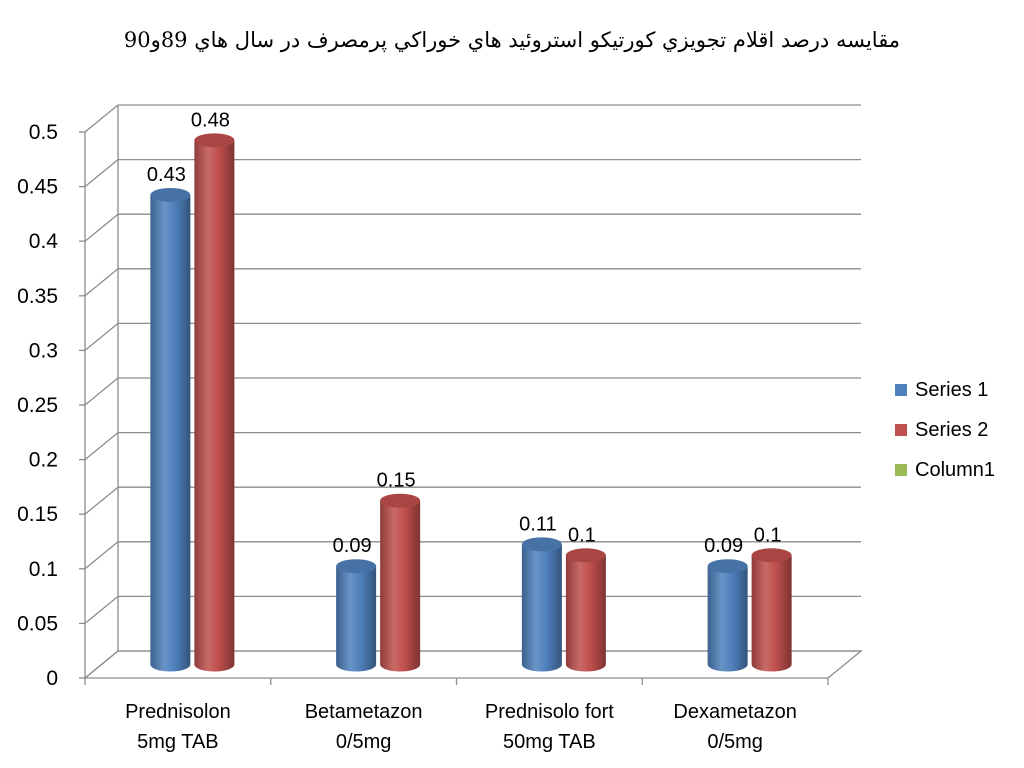  I want to click on legend-label-column1: Column1, so click(955, 469).